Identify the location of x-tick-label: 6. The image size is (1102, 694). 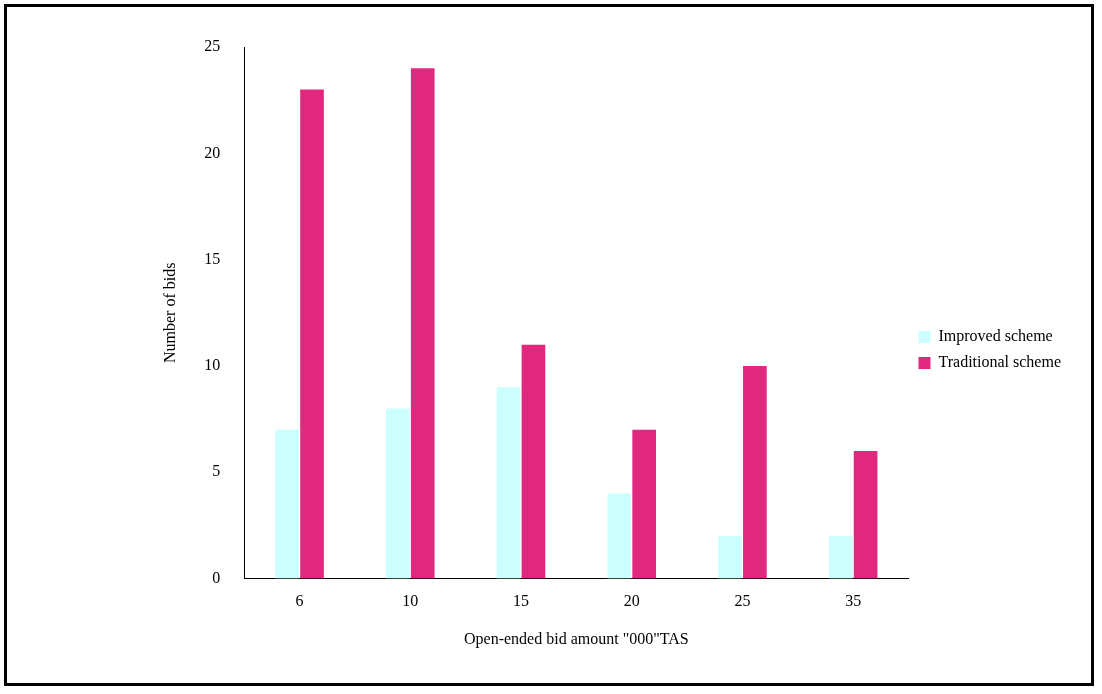
(299, 601).